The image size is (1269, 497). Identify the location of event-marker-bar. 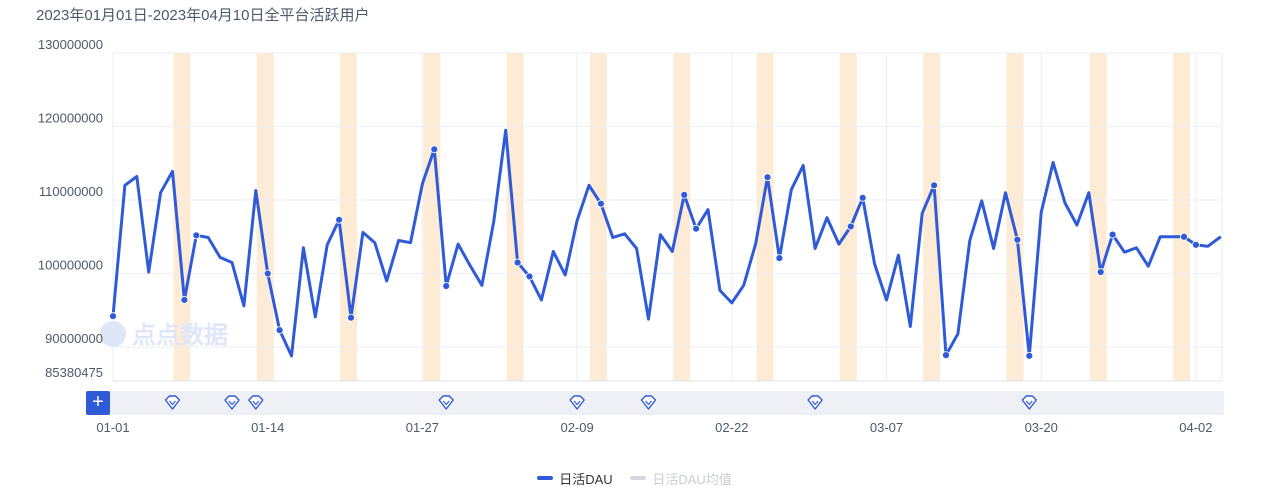
(667, 403).